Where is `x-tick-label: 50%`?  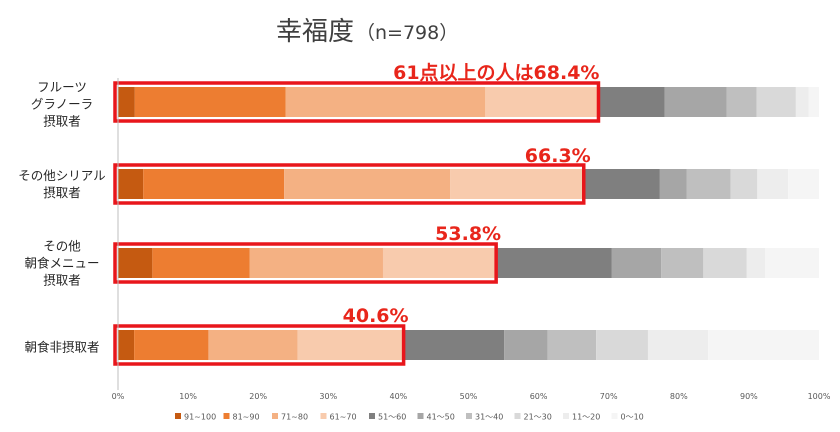
x-tick-label: 50% is located at coordinates (469, 396).